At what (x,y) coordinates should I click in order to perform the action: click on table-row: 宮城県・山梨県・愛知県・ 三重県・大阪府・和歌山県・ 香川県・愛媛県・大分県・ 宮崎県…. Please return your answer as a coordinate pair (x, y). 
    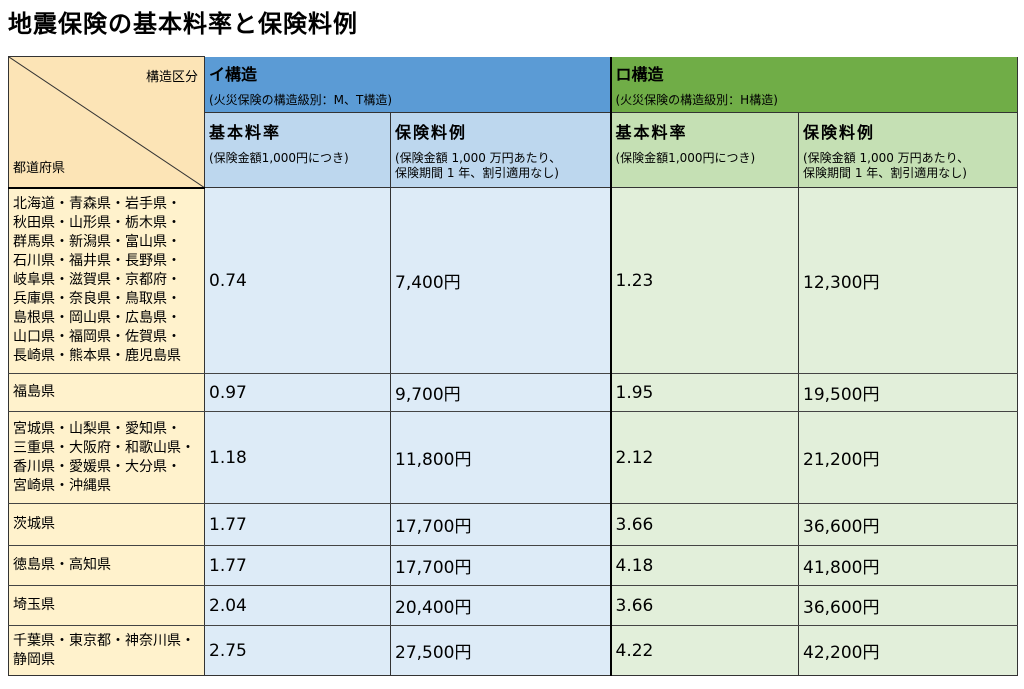
    Looking at the image, I should click on (513, 457).